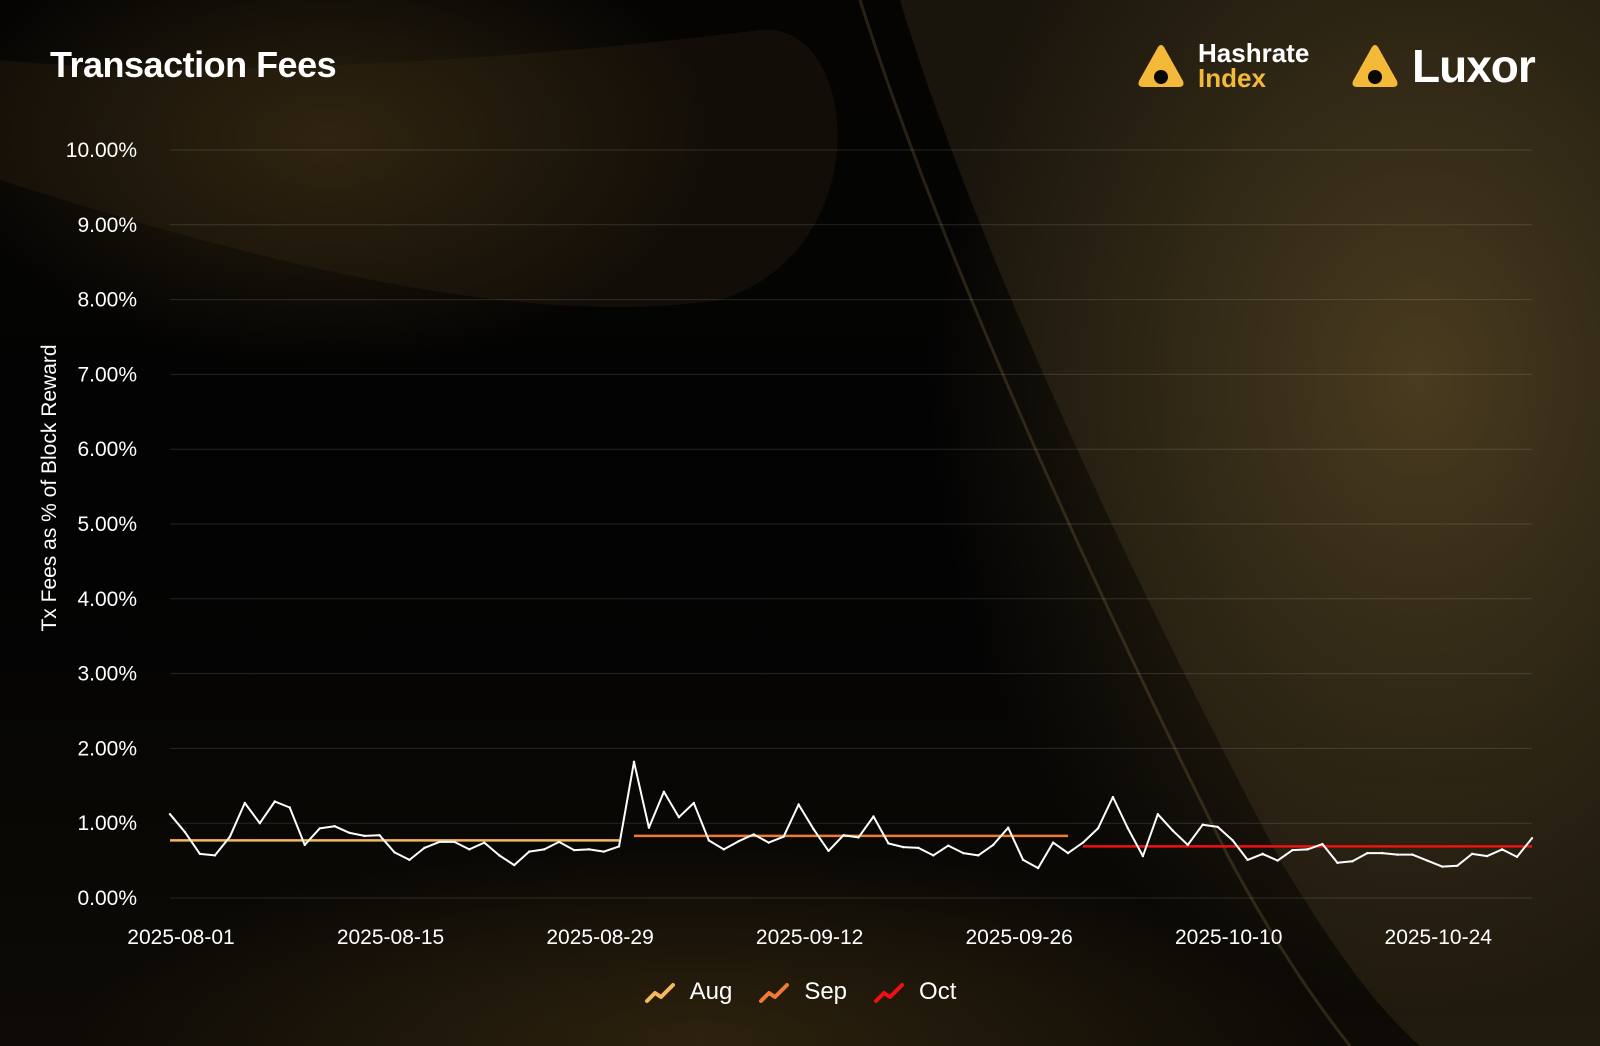  I want to click on x-tick-label: 2025-10-24, so click(1439, 937).